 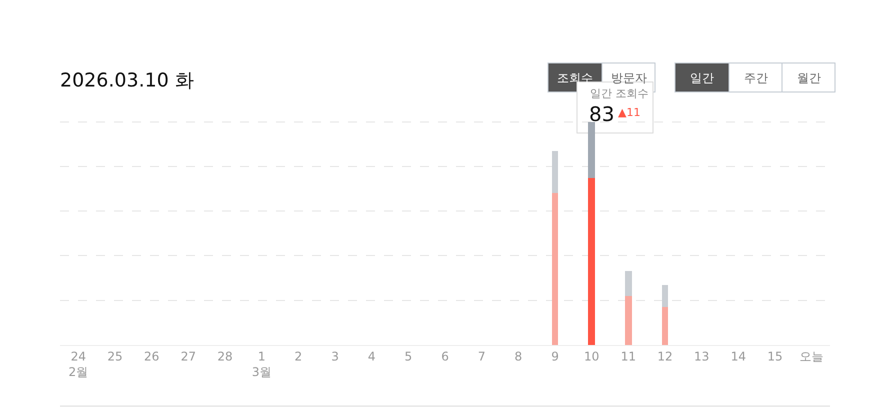 What do you see at coordinates (628, 356) in the screenshot?
I see `x-tick-label: 11` at bounding box center [628, 356].